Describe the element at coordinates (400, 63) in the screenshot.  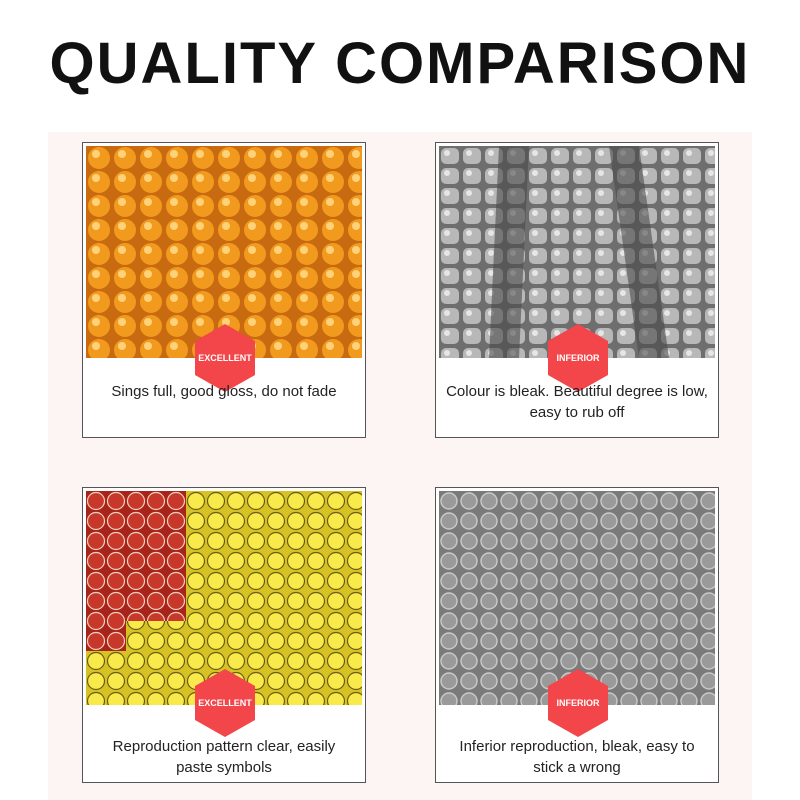
I see `title: QUALITY COMPARISON` at that location.